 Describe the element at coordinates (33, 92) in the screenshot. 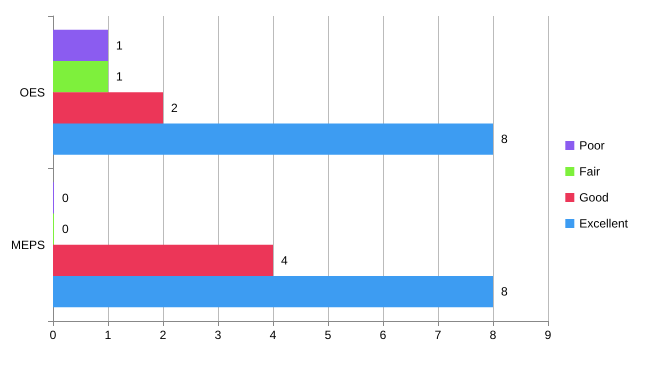

I see `y-tick-label: OES` at that location.